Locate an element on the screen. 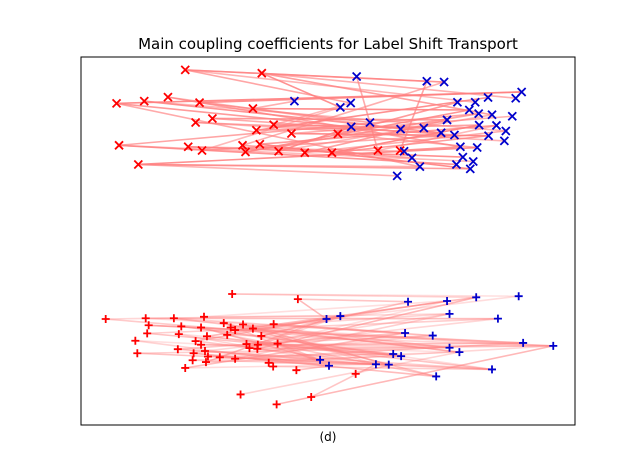 The image size is (640, 476). class-A-source-series is located at coordinates (258, 117).